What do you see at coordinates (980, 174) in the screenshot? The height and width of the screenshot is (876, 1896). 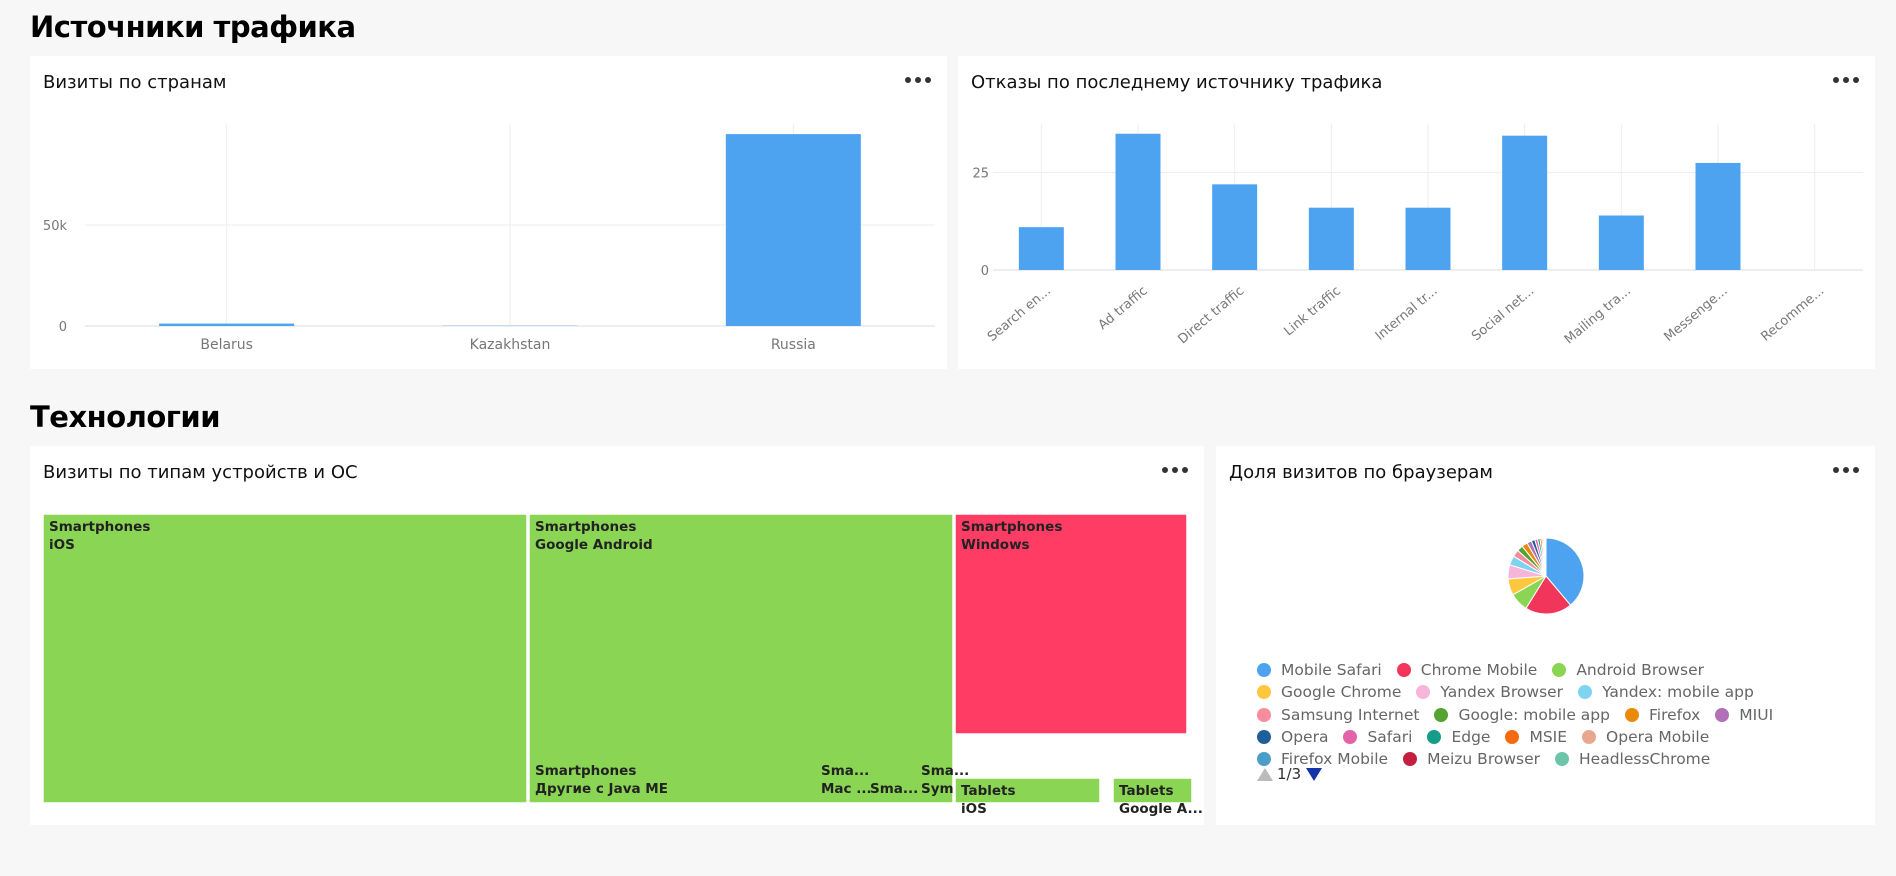 I see `y-tick-label: 25` at bounding box center [980, 174].